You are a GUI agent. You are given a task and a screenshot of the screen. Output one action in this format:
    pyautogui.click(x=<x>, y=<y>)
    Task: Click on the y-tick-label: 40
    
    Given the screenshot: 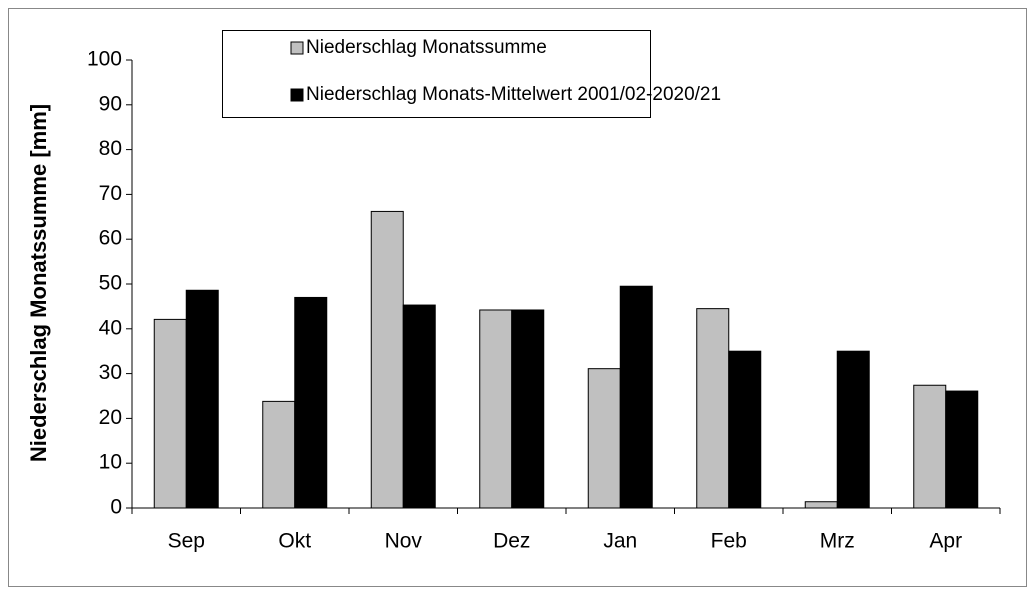 What is the action you would take?
    pyautogui.click(x=110, y=327)
    